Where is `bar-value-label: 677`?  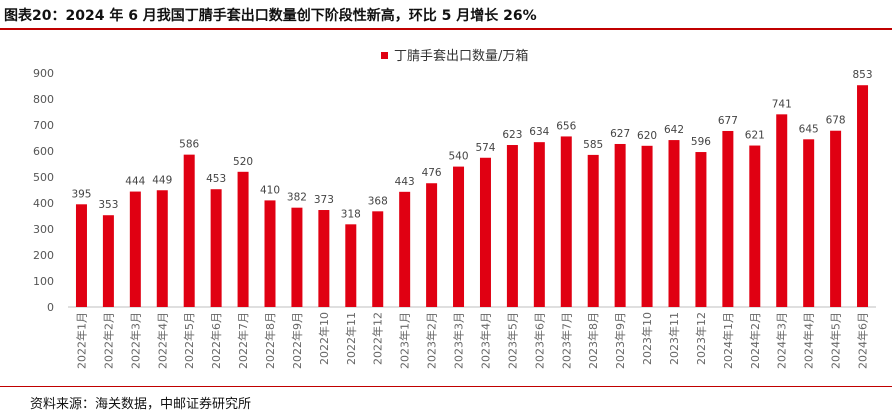 bar-value-label: 677 is located at coordinates (728, 121).